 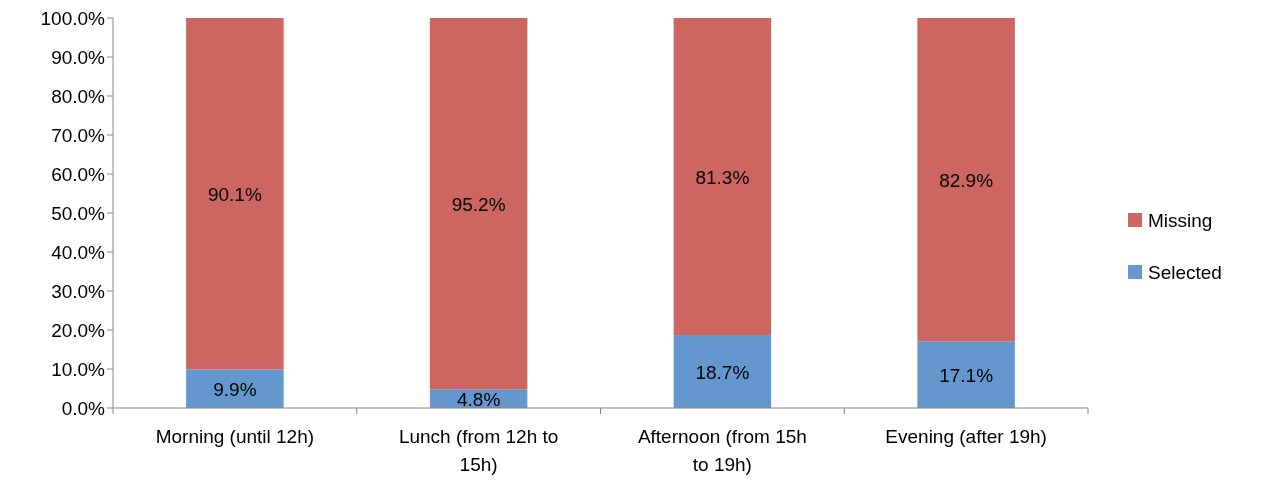 What do you see at coordinates (78, 330) in the screenshot?
I see `y-tick-label: 20.0%` at bounding box center [78, 330].